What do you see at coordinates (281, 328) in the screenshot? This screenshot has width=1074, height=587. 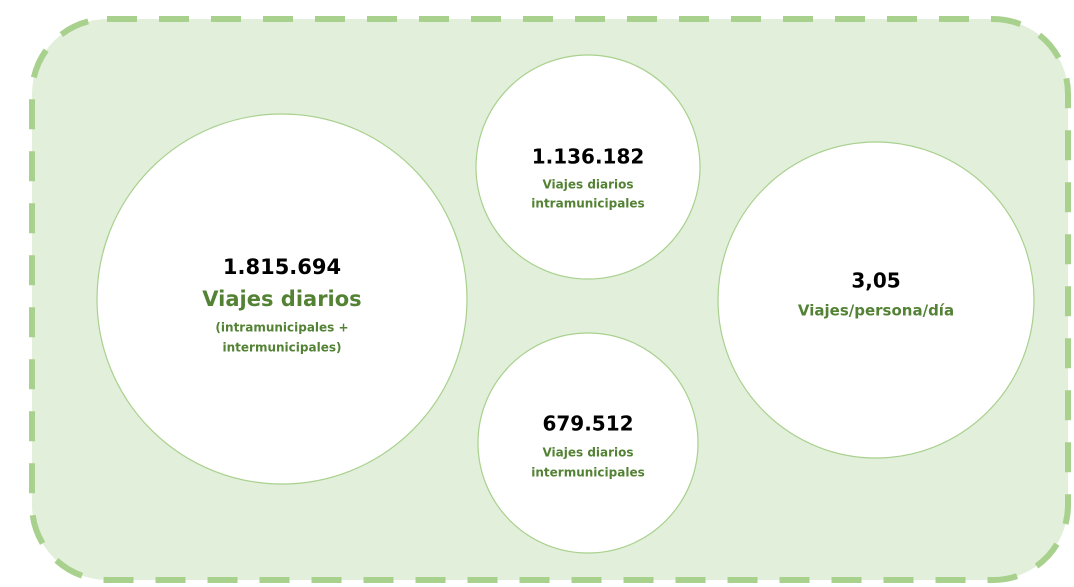 I see `note: (intramunicipales +` at bounding box center [281, 328].